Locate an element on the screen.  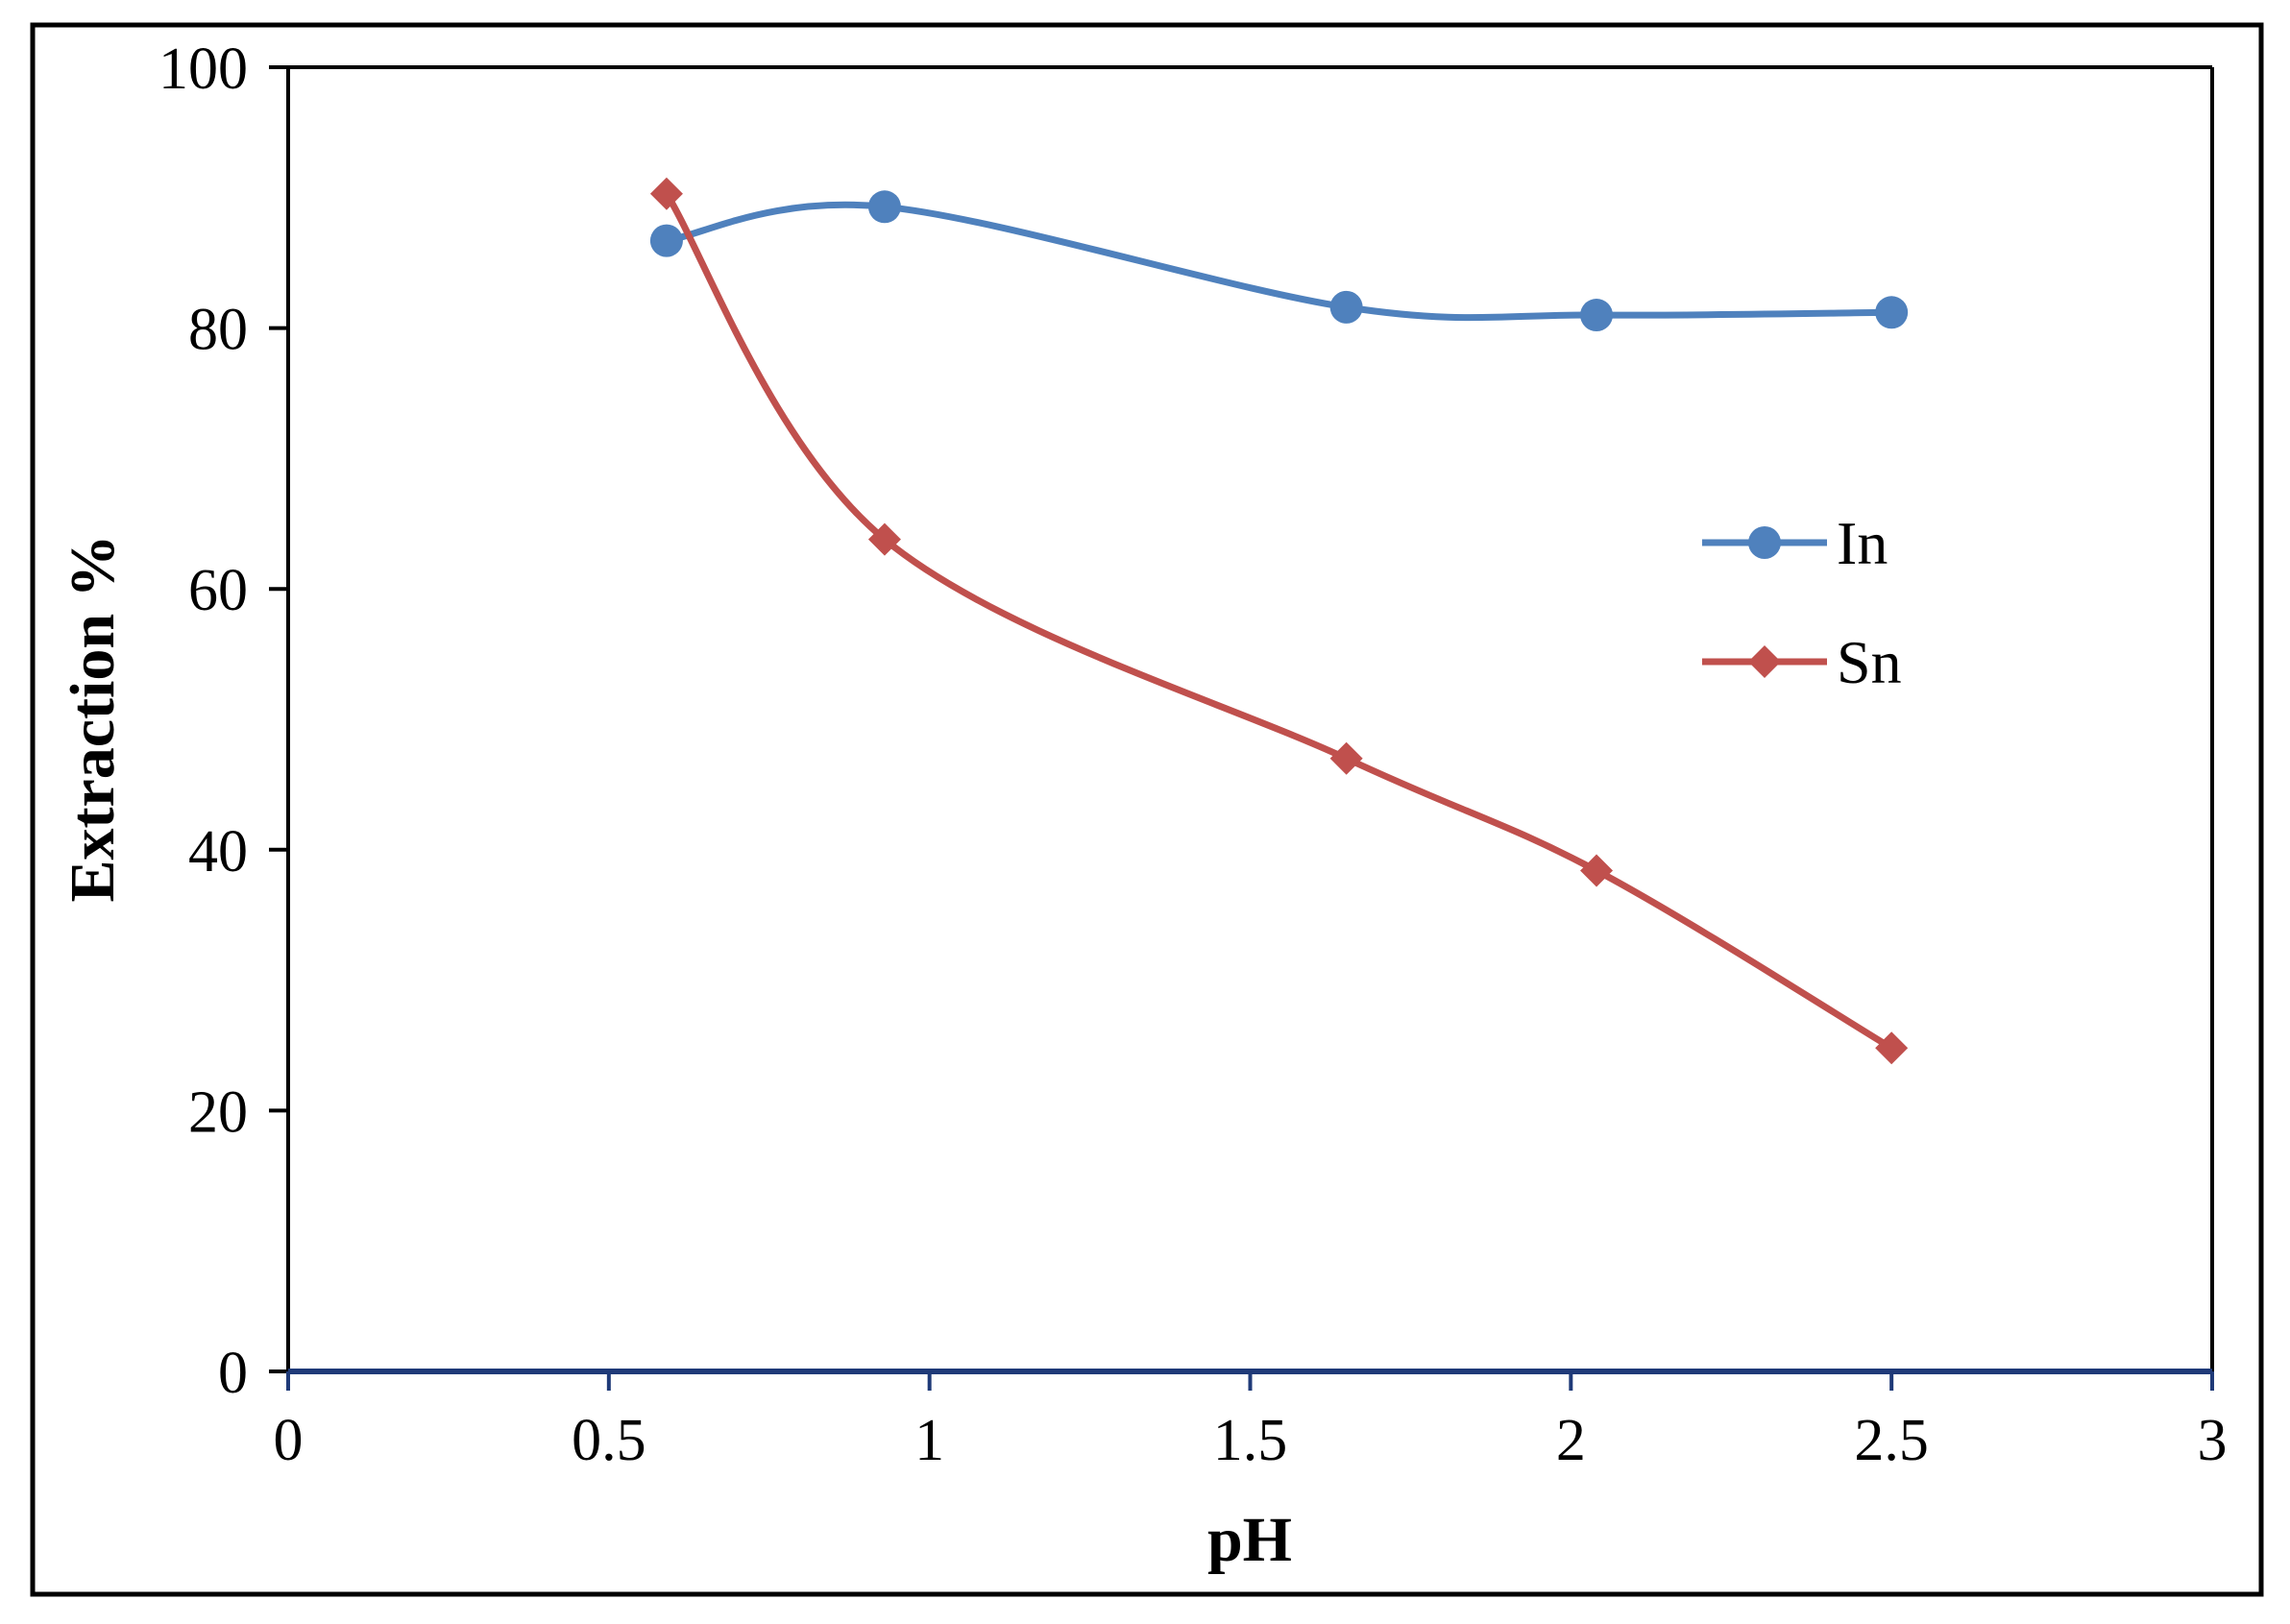
y-tick-label: 0 is located at coordinates (233, 1373).